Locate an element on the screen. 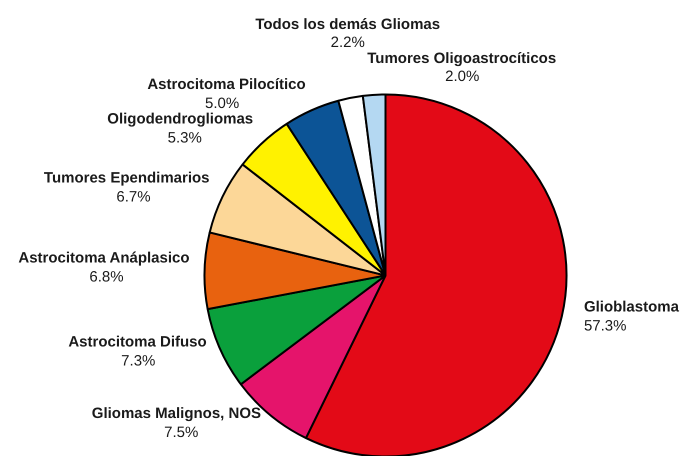  data-label: 6.7% is located at coordinates (133, 197).